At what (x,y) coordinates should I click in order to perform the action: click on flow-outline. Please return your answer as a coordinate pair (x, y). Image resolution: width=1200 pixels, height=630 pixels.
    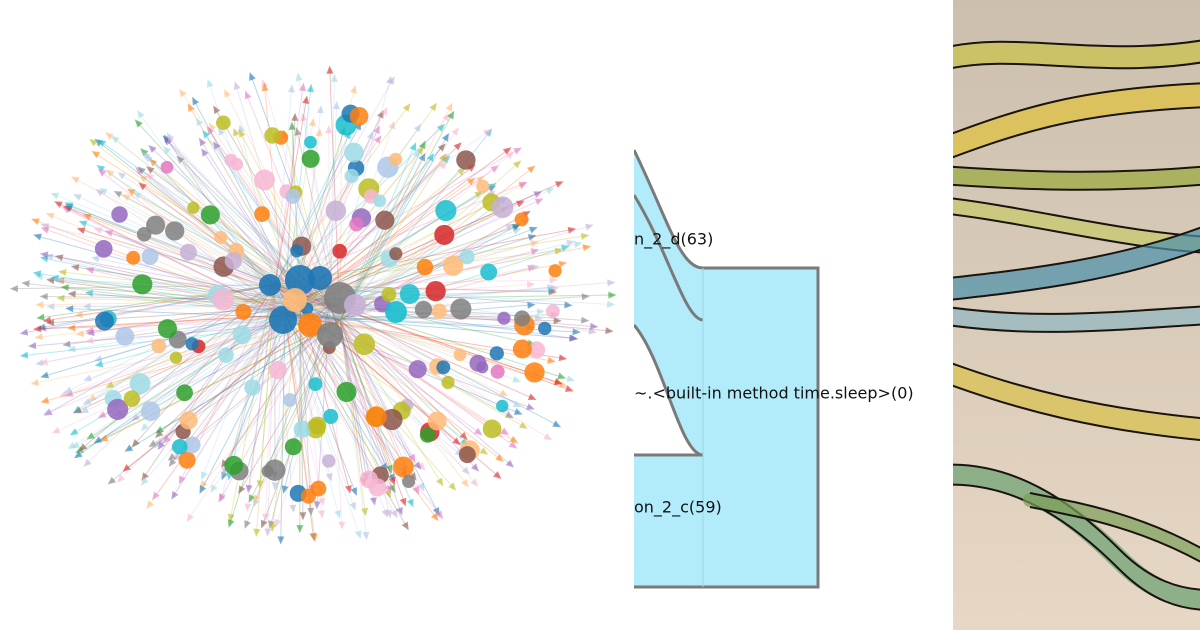
    Looking at the image, I should click on (669, 390).